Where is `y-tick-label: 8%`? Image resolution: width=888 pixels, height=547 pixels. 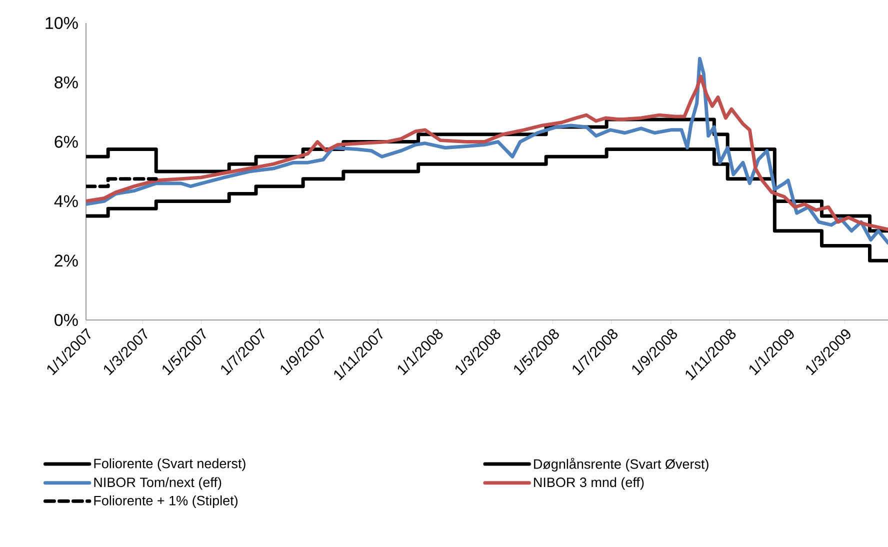 y-tick-label: 8% is located at coordinates (66, 82).